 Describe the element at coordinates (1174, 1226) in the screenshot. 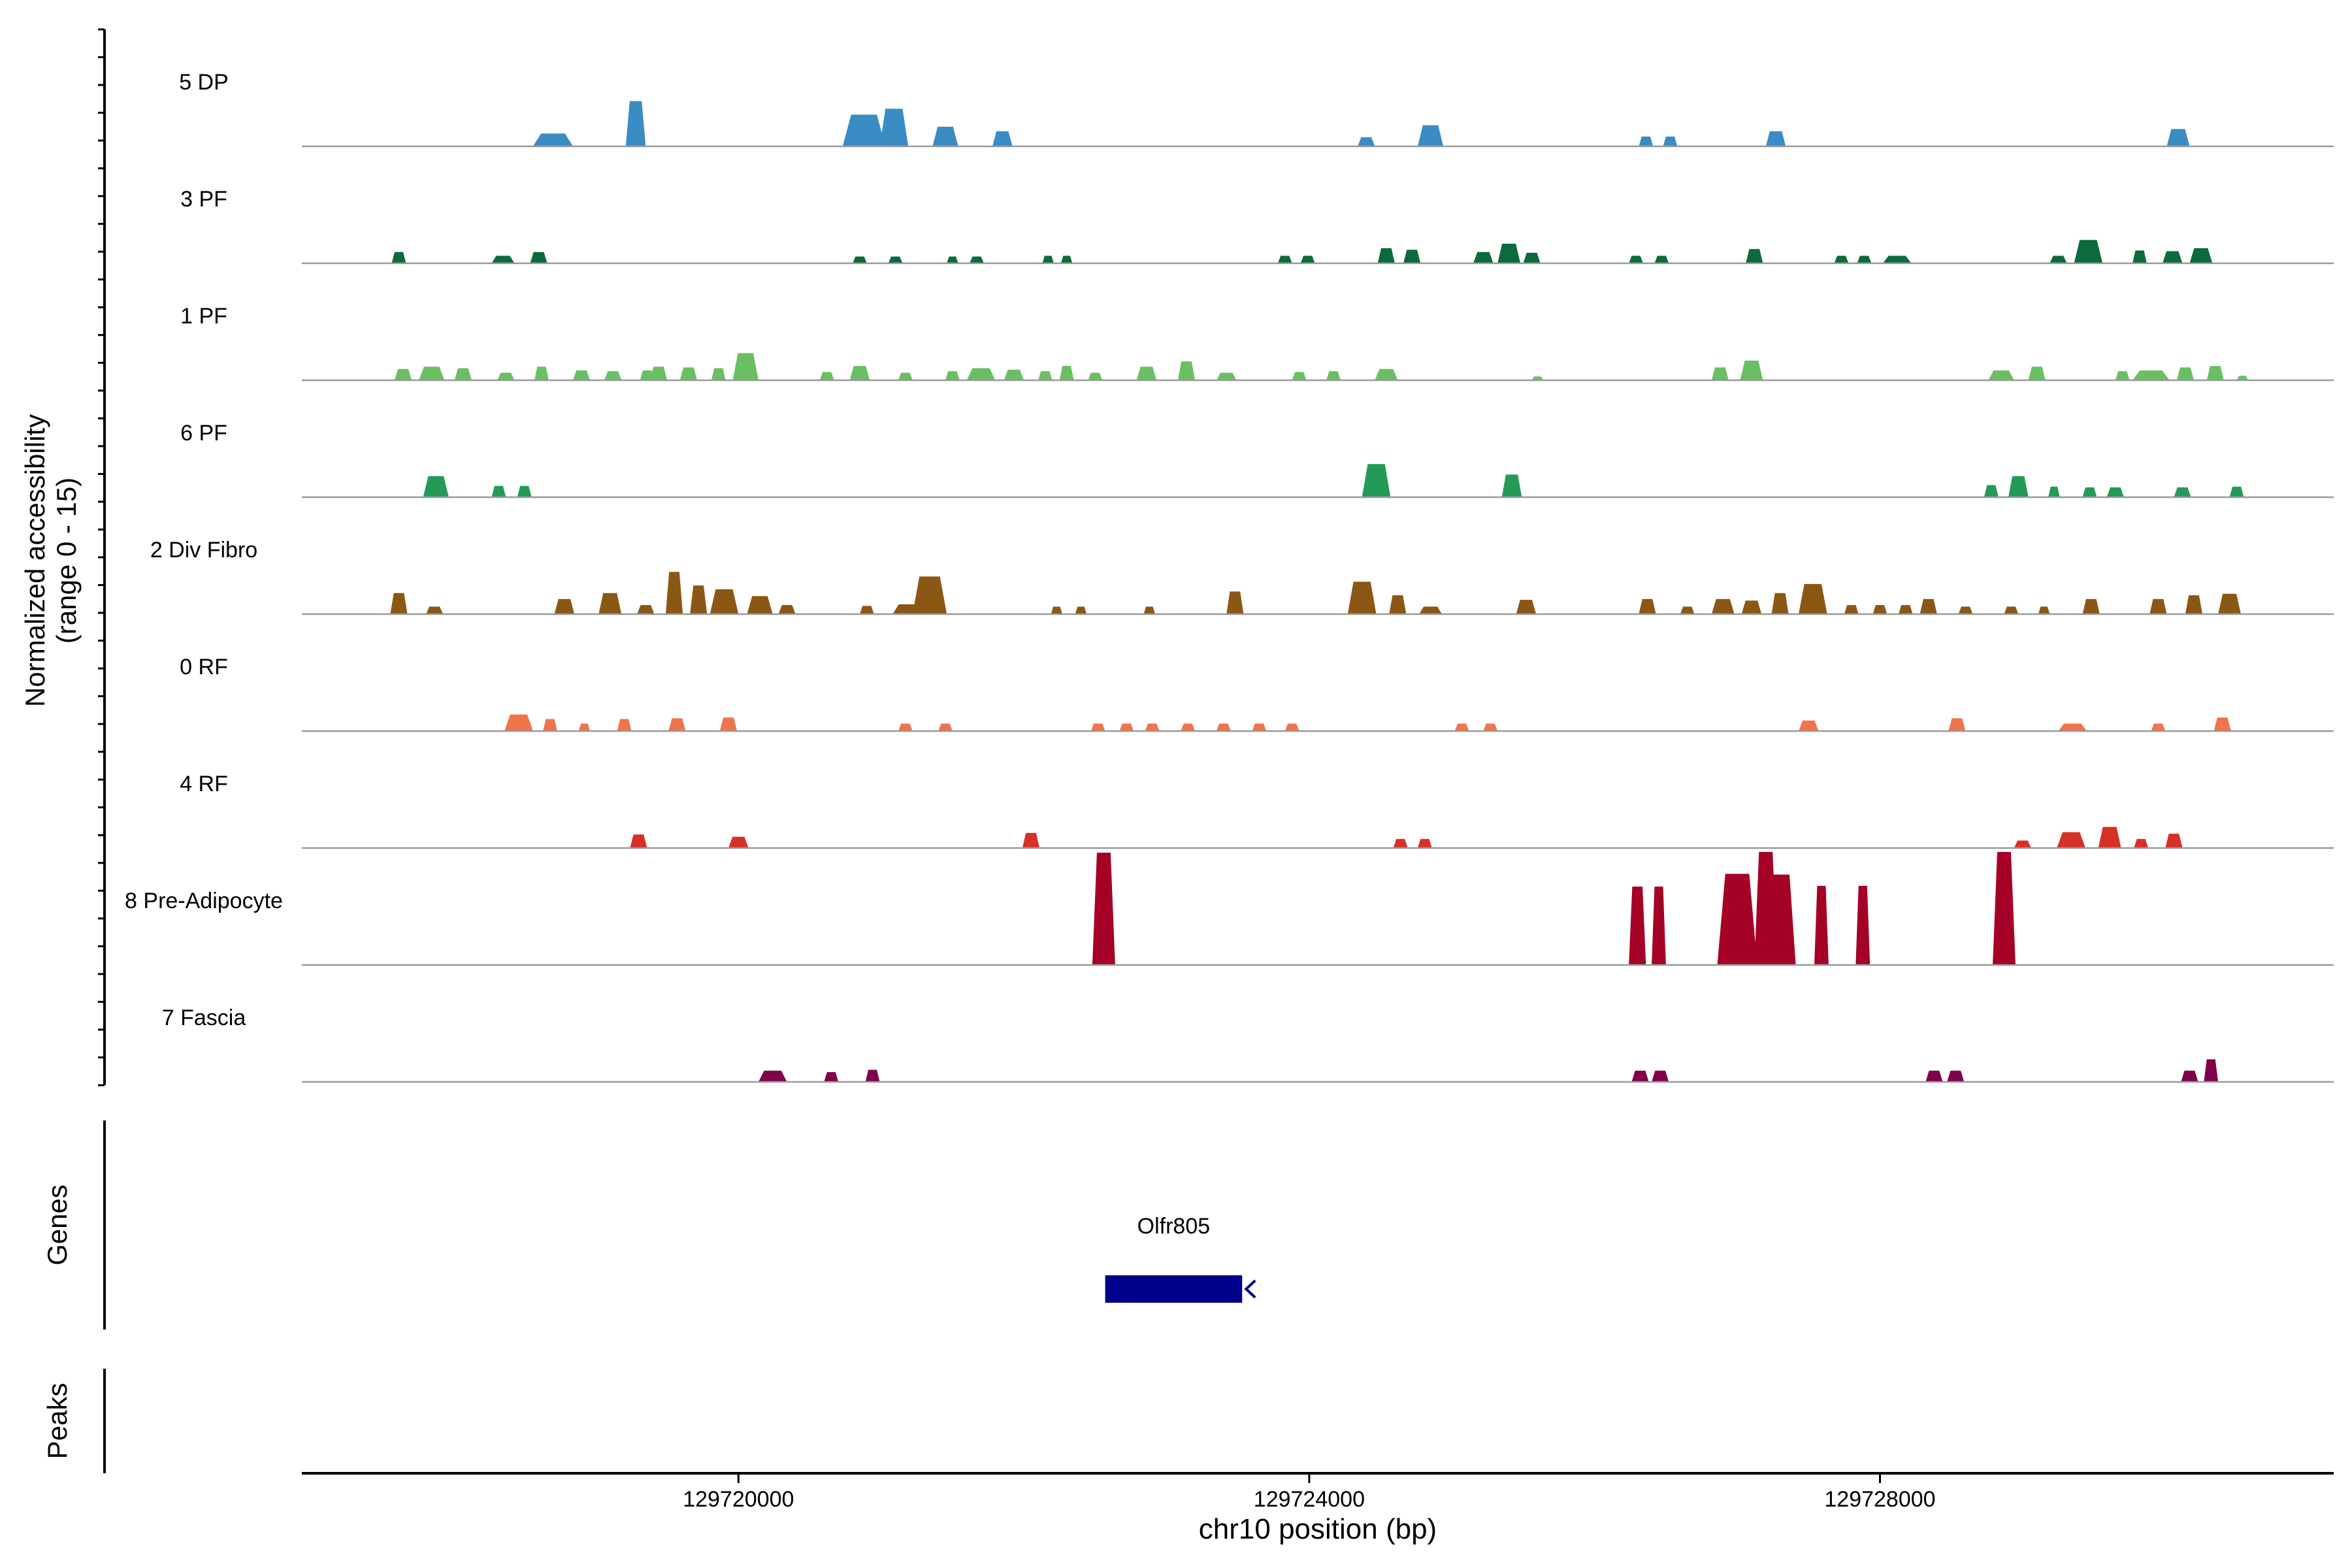

I see `gene-label: Olfr805` at that location.